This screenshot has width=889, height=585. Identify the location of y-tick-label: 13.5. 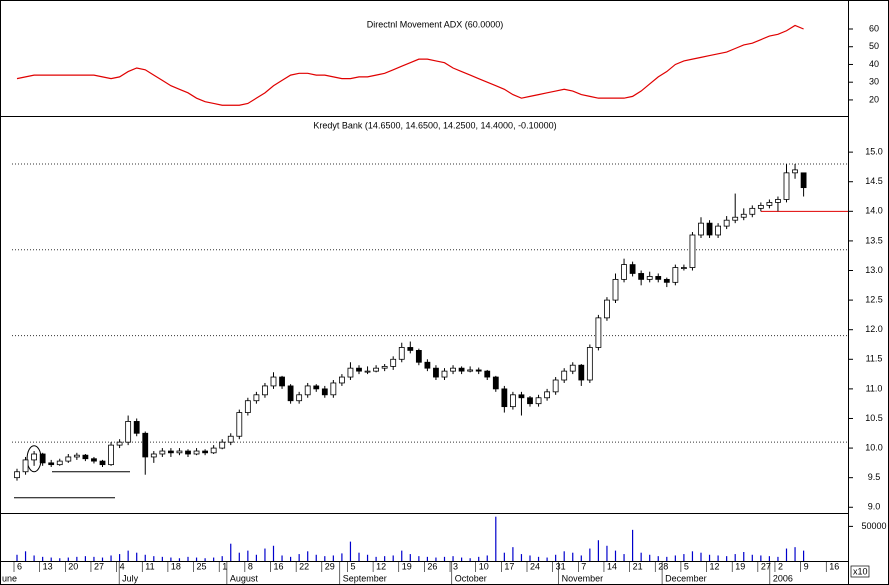
(874, 240).